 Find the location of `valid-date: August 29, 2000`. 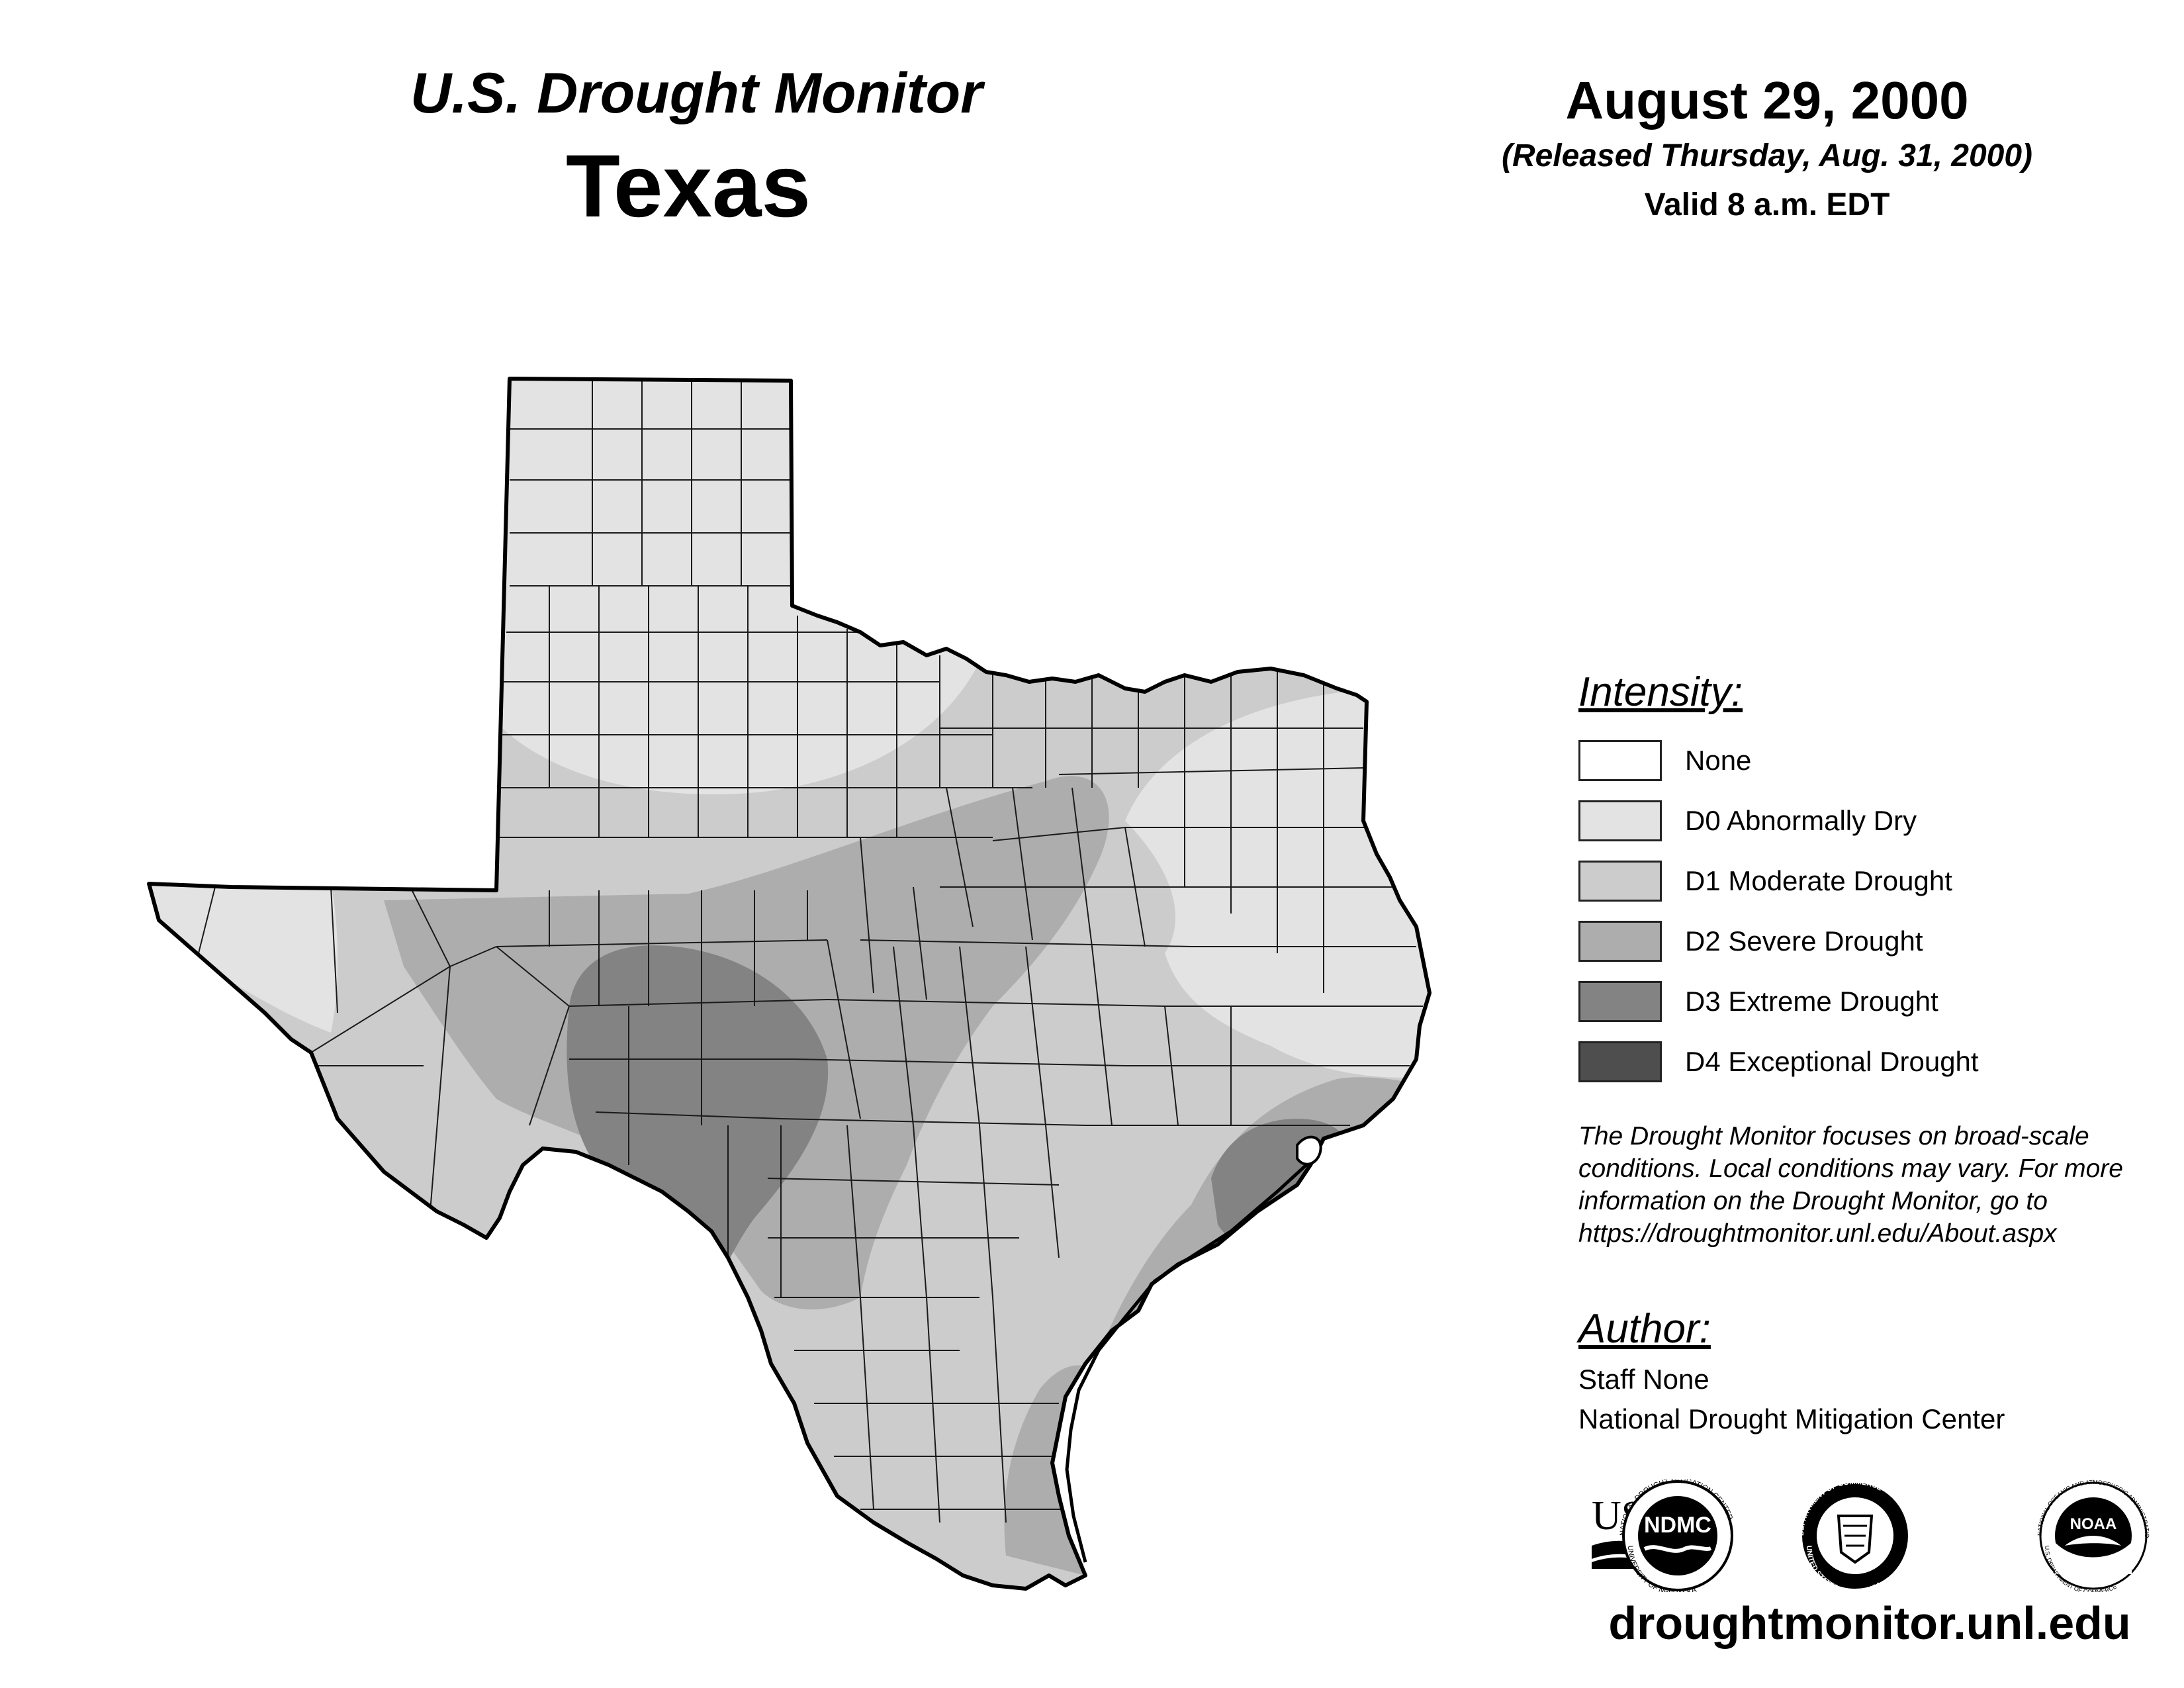

valid-date: August 29, 2000 is located at coordinates (1767, 100).